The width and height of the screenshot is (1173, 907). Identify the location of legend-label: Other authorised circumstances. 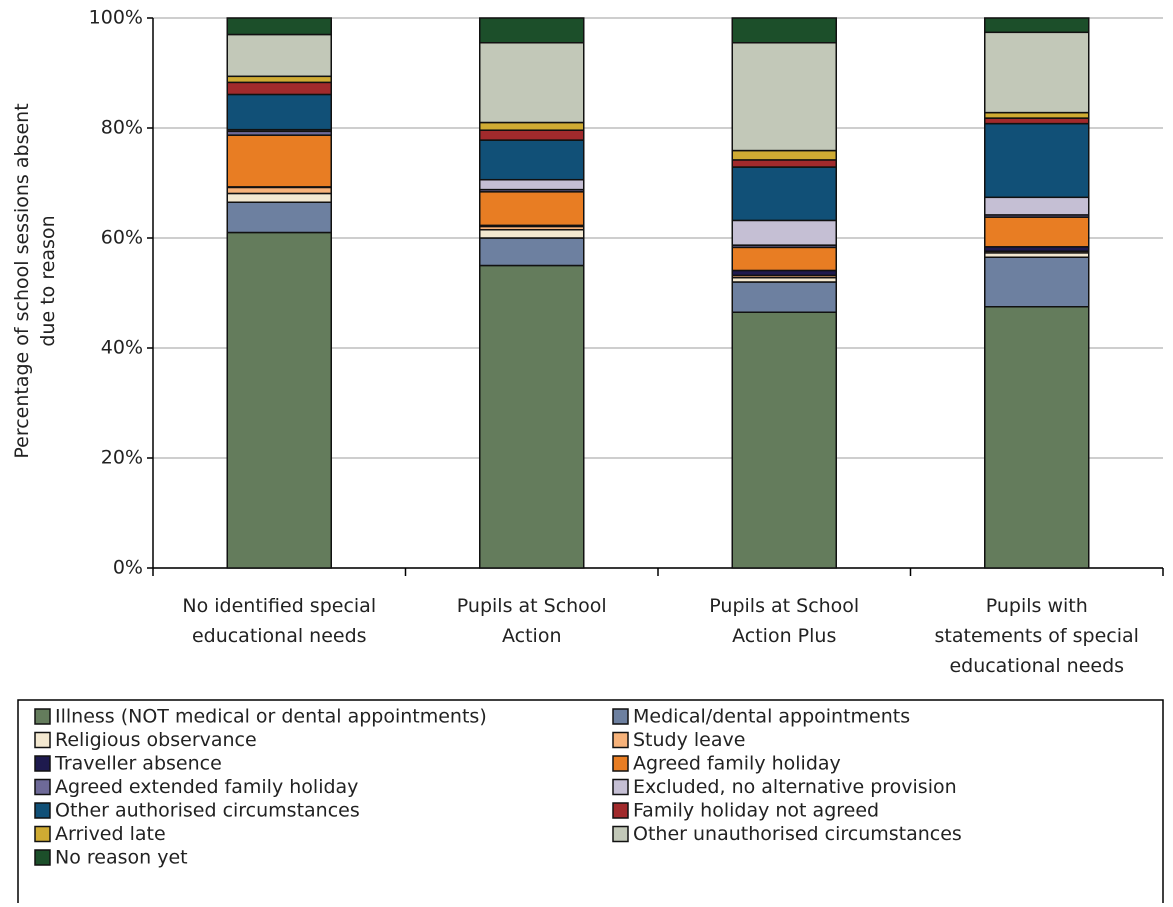
(207, 811).